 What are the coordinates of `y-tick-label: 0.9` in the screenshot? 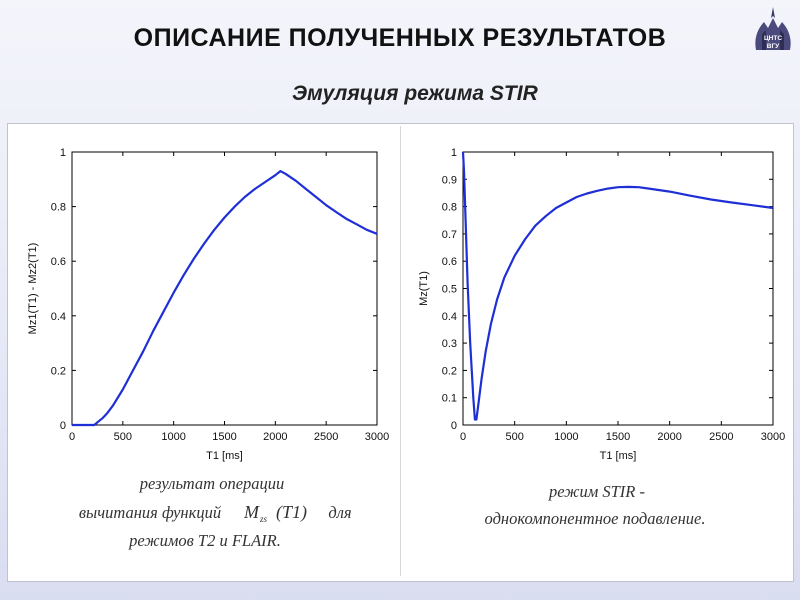 It's located at (449, 180).